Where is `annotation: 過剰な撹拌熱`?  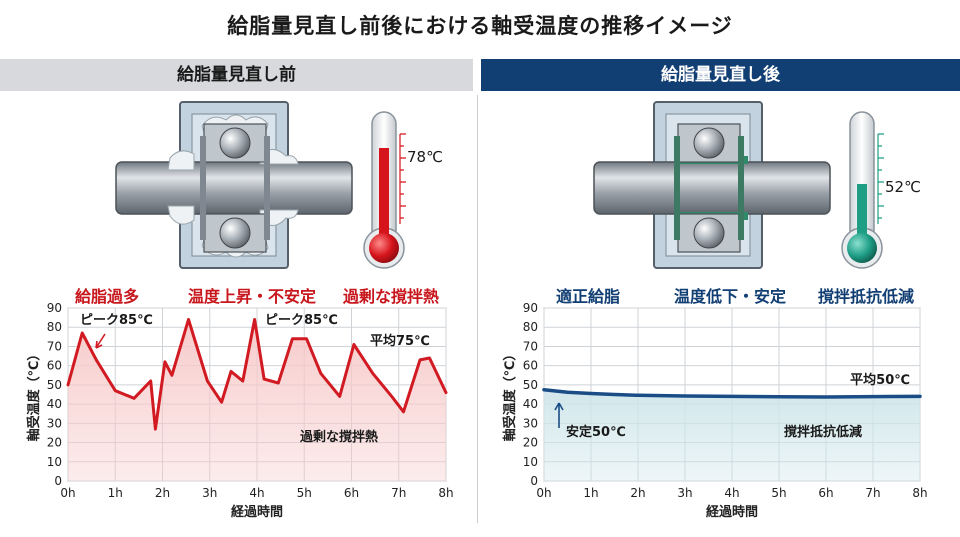
annotation: 過剰な撹拌熱 is located at coordinates (338, 437).